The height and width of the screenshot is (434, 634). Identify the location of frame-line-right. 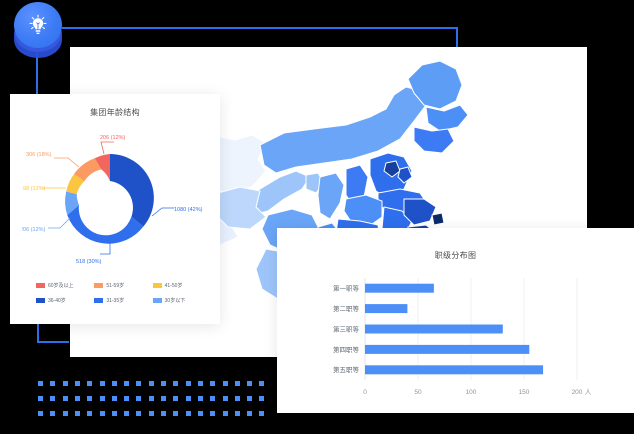
(457, 38).